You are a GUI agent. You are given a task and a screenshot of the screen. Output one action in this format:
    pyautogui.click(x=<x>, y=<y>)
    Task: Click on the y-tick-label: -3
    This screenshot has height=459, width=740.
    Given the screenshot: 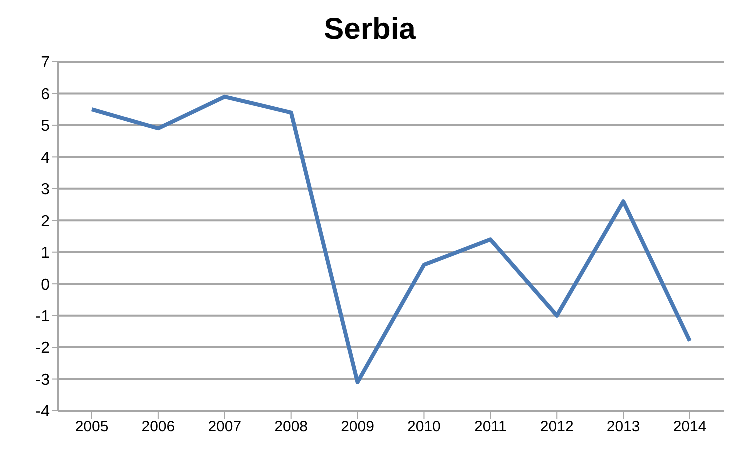 What is the action you would take?
    pyautogui.click(x=43, y=380)
    